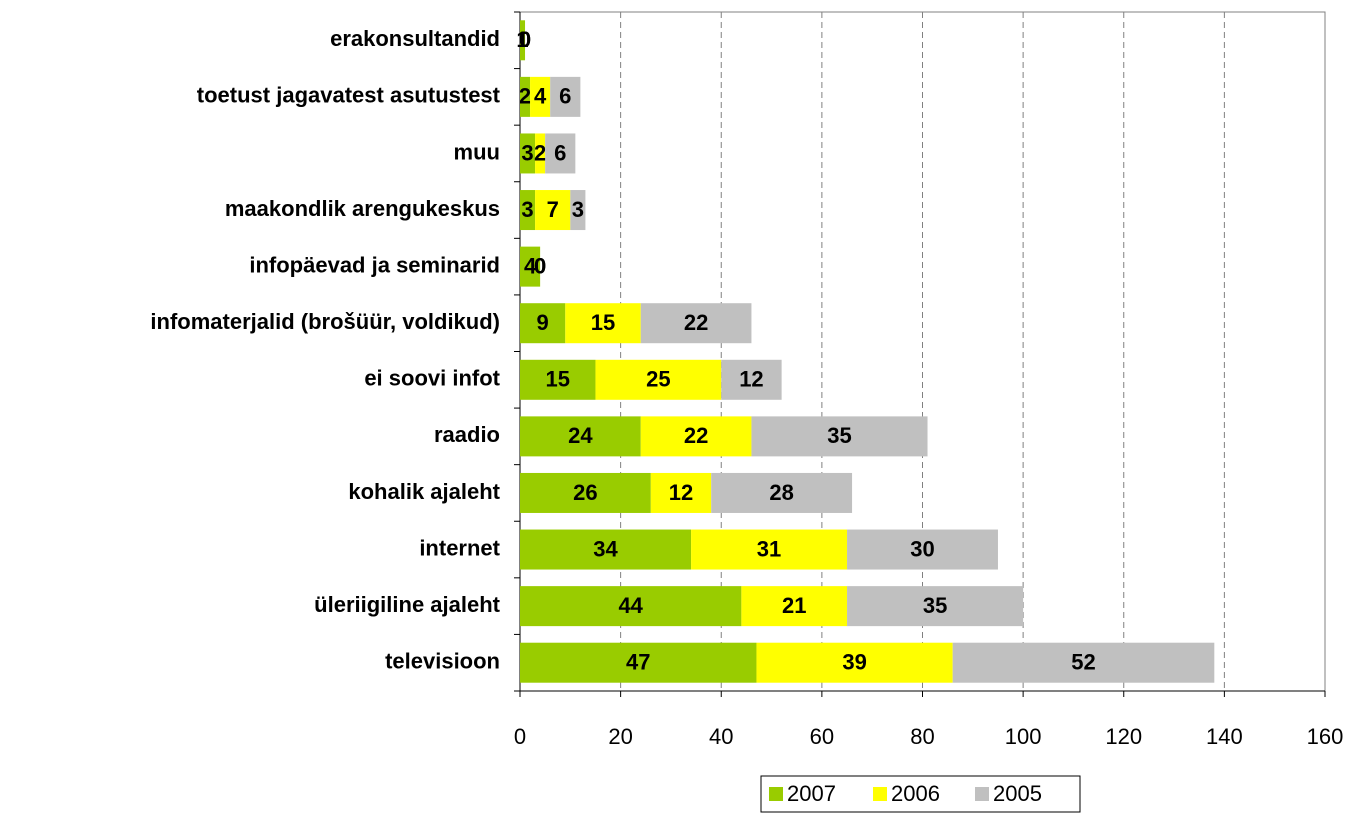 The width and height of the screenshot is (1354, 837). Describe the element at coordinates (374, 264) in the screenshot. I see `y-tick-label: infopäevad ja seminarid` at that location.